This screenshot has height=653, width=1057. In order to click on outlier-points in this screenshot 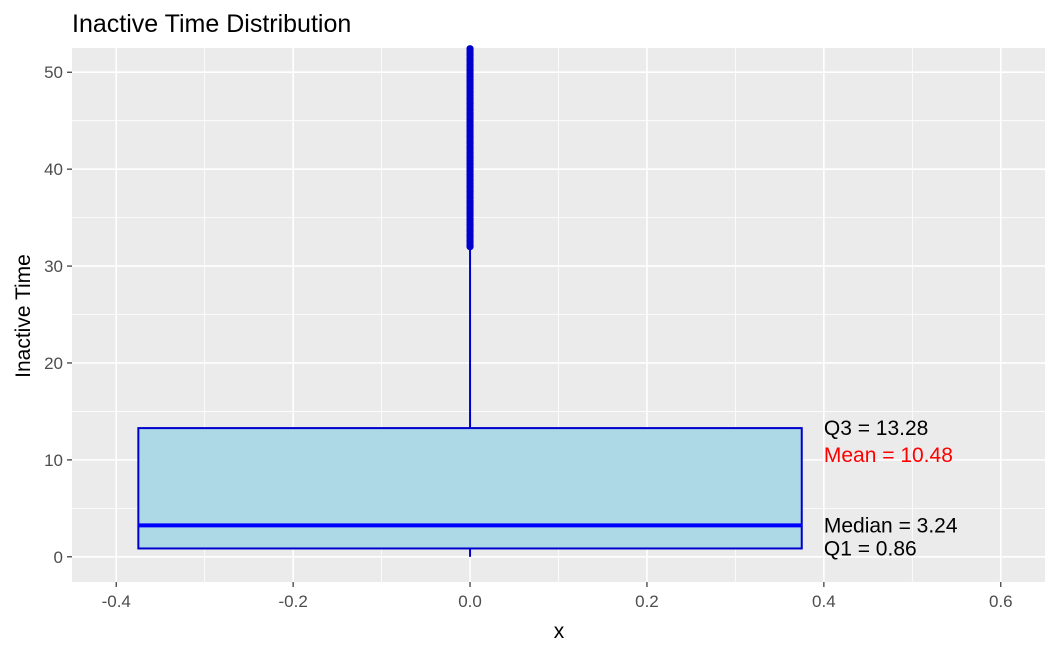, I will do `click(470, 148)`.